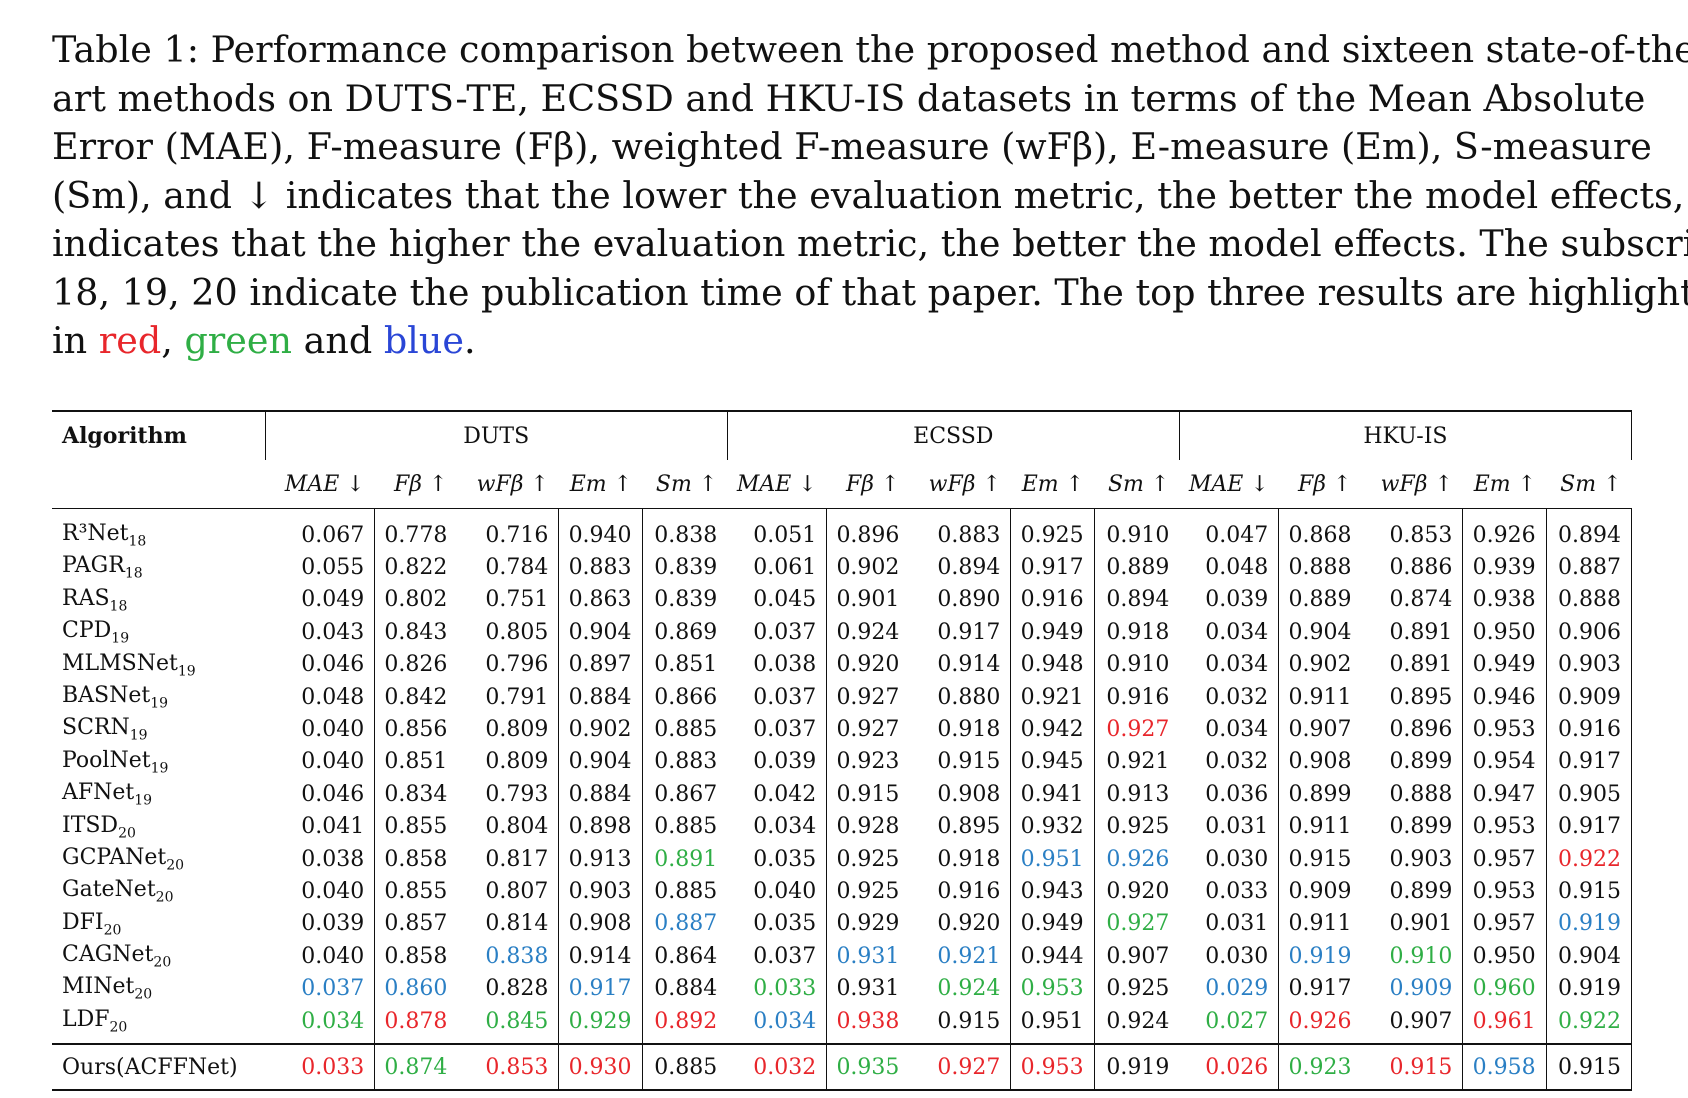  I want to click on algorithm-label: Ours(ACFFNet), so click(150, 1067).